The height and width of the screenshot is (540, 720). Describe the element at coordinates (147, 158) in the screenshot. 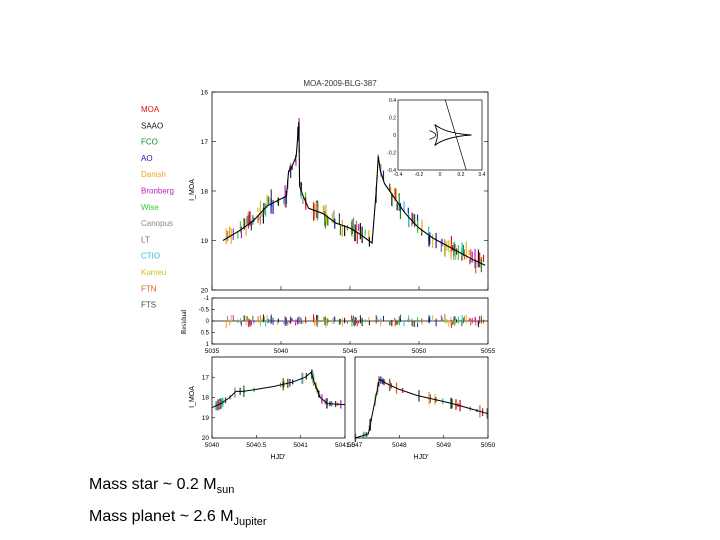

I see `legend-item-ao: AO` at that location.